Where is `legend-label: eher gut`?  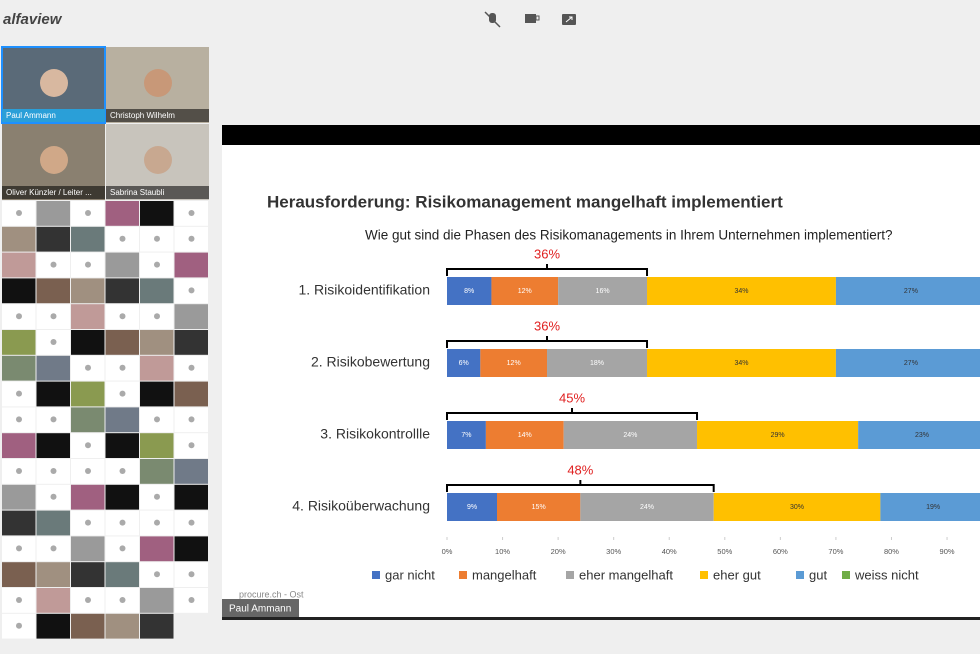
legend-label: eher gut is located at coordinates (737, 574).